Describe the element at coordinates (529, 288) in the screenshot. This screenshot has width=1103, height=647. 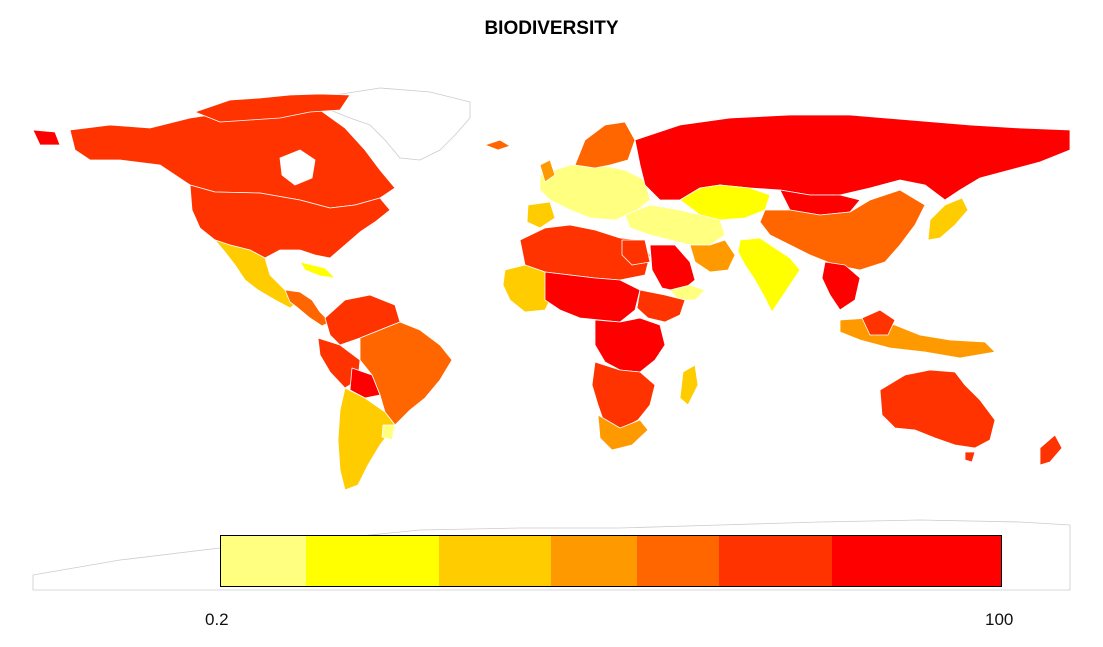
I see `region-west-africa` at that location.